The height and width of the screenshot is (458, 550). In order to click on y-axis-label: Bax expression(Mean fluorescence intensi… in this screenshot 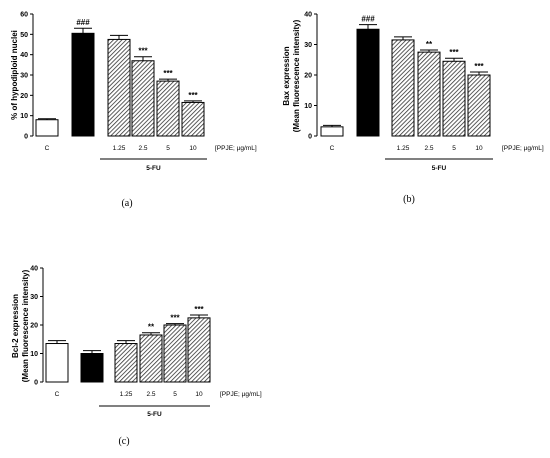, I will do `click(291, 75)`.